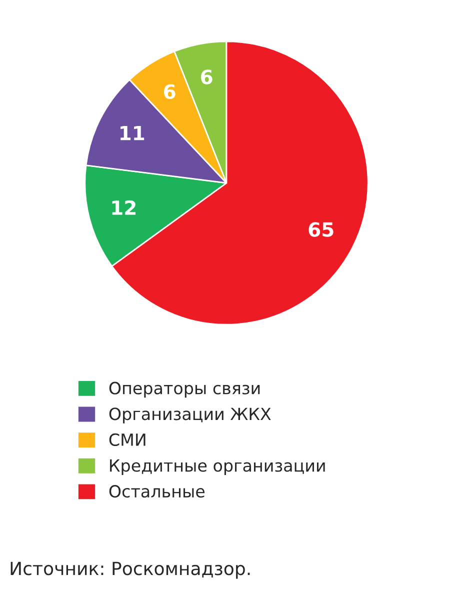 The height and width of the screenshot is (600, 453). I want to click on legend-label: СМИ, so click(127, 439).